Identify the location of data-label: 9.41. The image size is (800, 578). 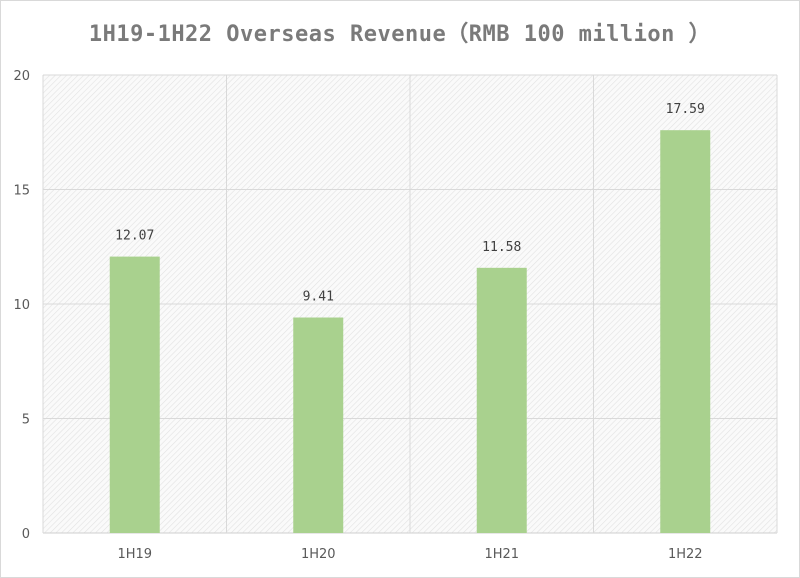
(318, 297).